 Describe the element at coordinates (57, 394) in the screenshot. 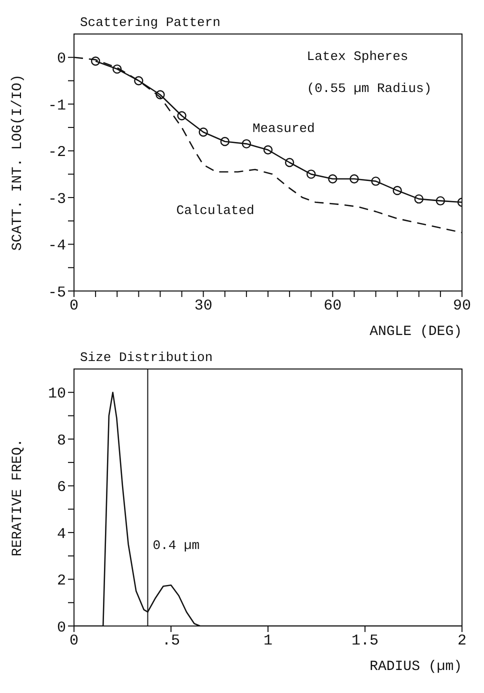

I see `y-tick-label: 10` at that location.